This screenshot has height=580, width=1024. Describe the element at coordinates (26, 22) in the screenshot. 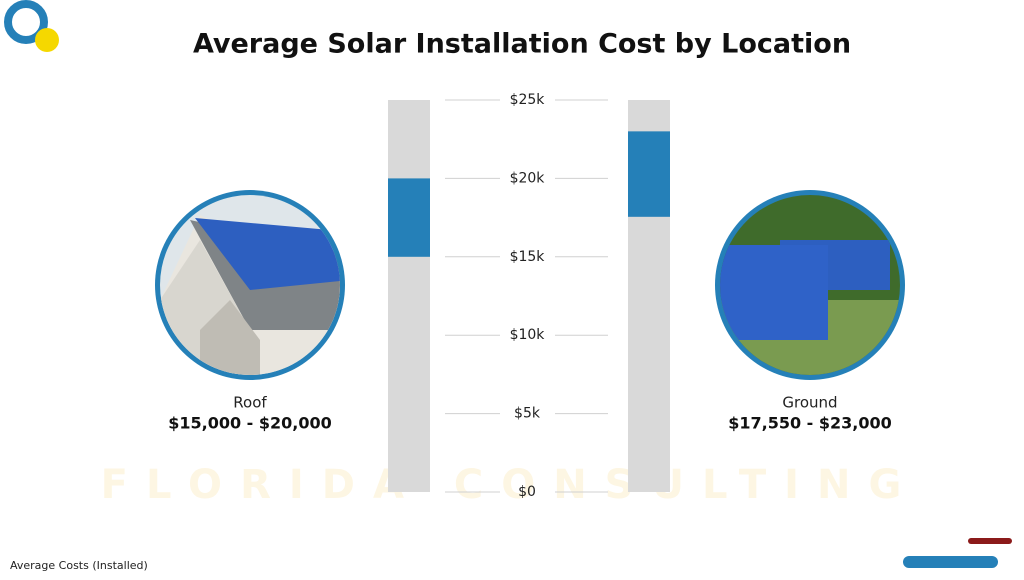

I see `logo-ring` at that location.